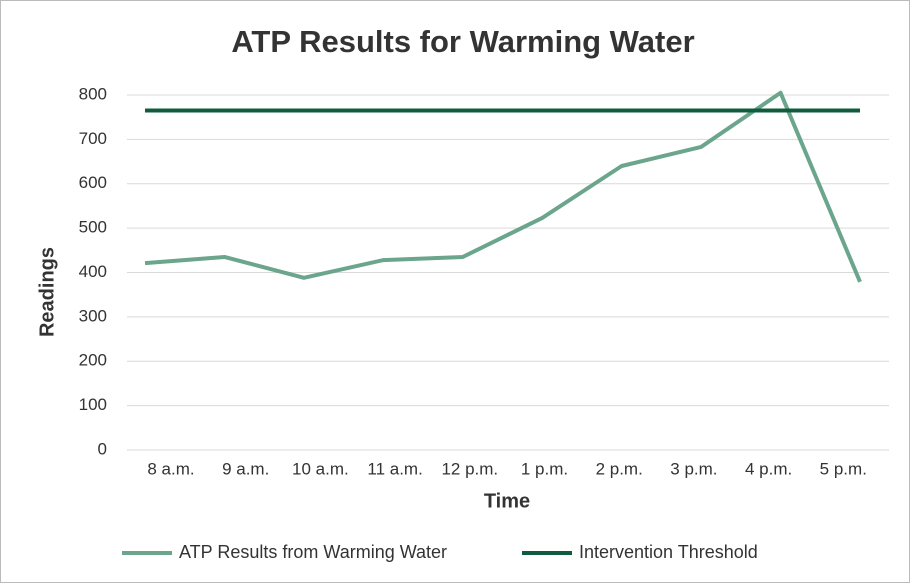  I want to click on x-tick-label: 2 p.m., so click(619, 468).